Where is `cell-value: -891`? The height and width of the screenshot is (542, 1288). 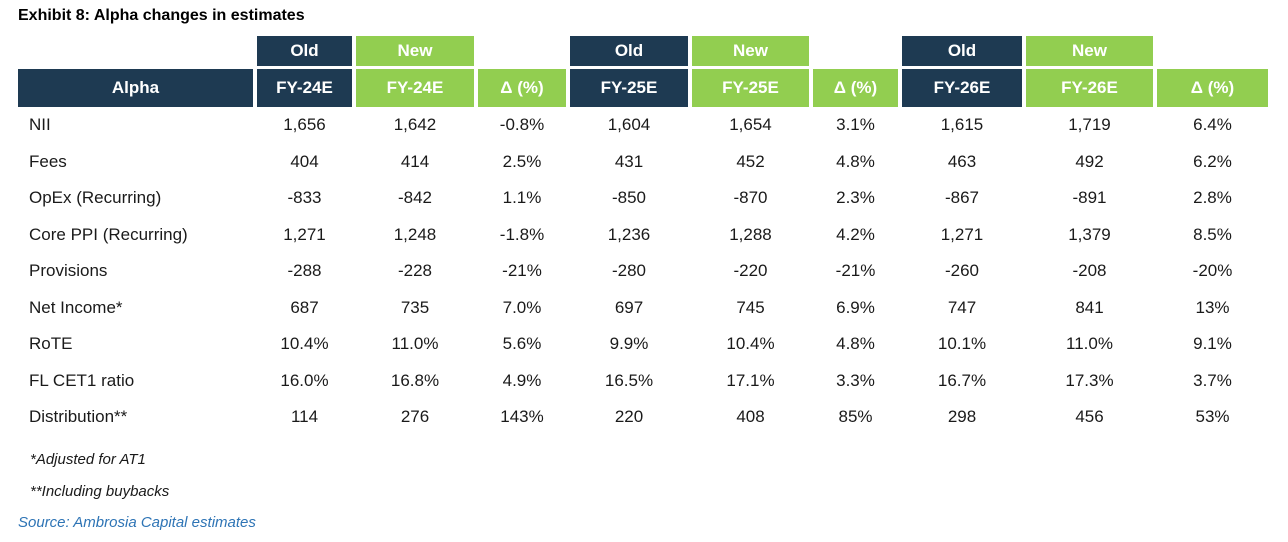
cell-value: -891 is located at coordinates (1089, 198).